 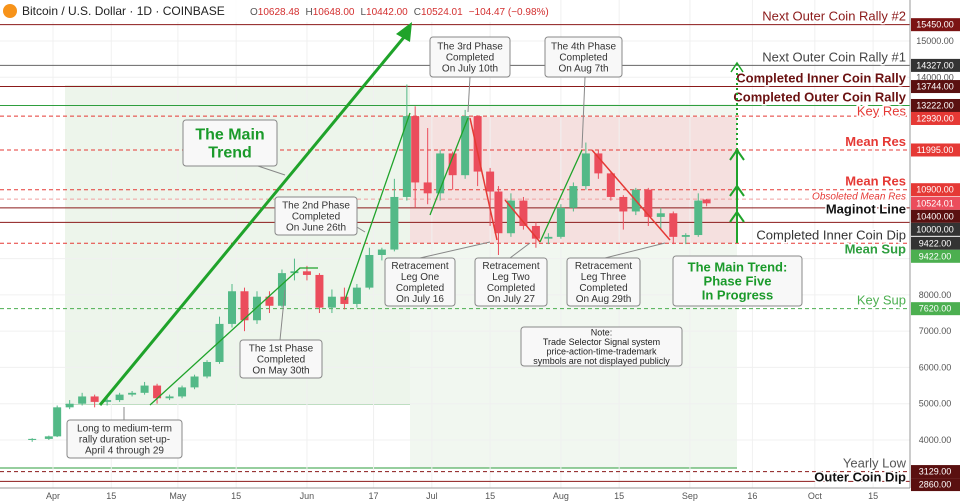 I want to click on ohlc-value: 10628.48, so click(x=279, y=12).